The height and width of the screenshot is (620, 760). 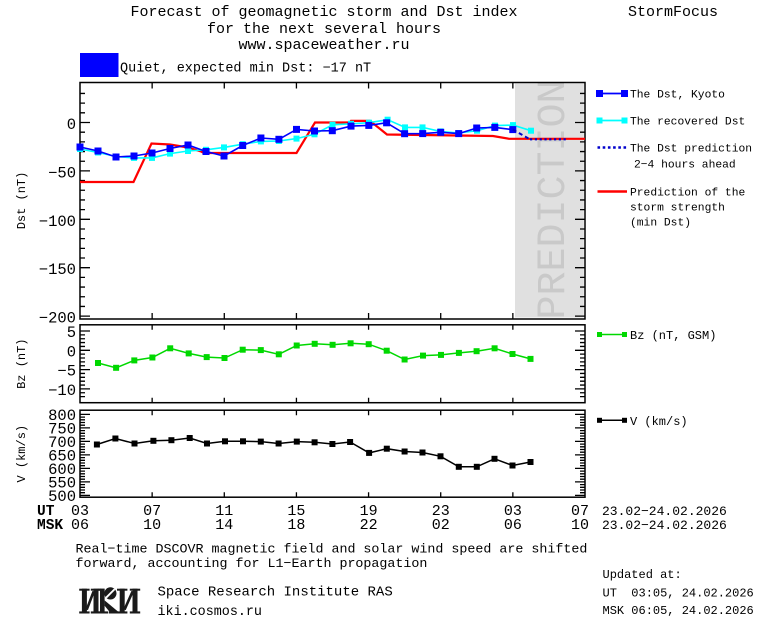 I want to click on svg-text: UT 03:05, 24.02.2026, so click(x=678, y=594).